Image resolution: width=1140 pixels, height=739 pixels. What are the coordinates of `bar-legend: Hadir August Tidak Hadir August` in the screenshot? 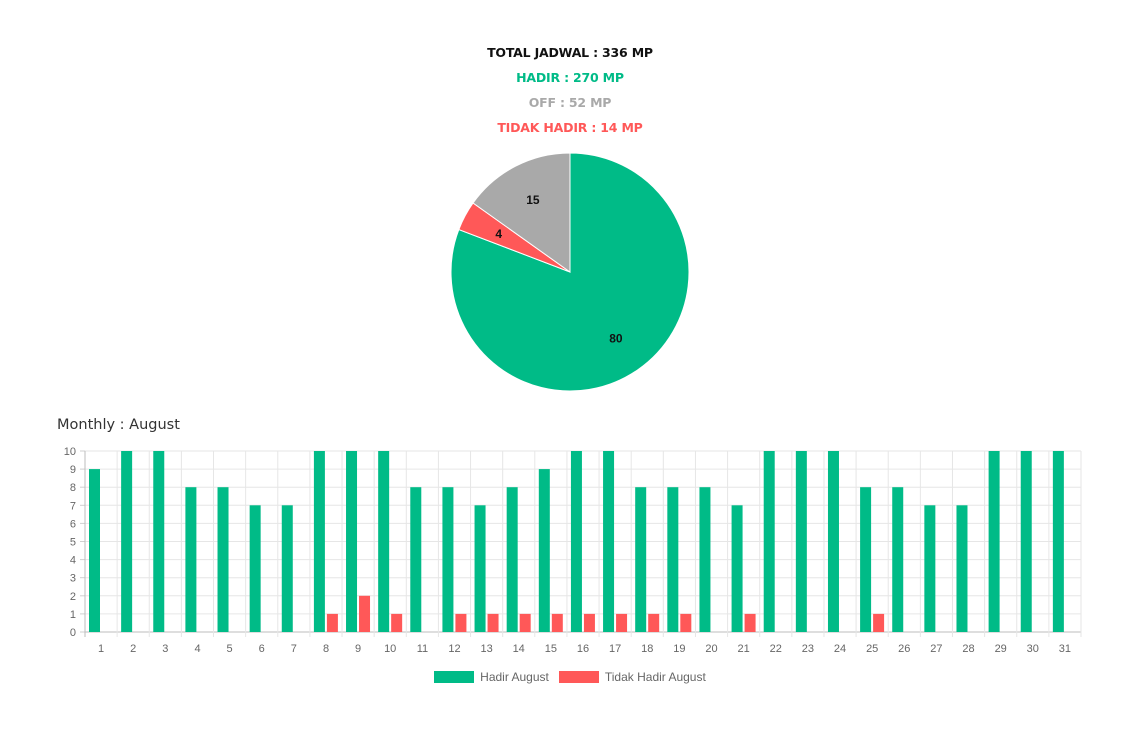 It's located at (570, 677).